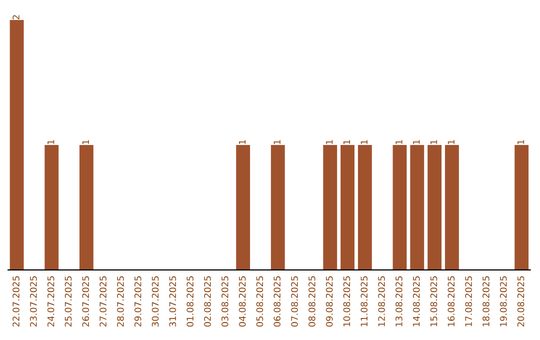  I want to click on x-tick-label: 11.08.2025, so click(364, 301).